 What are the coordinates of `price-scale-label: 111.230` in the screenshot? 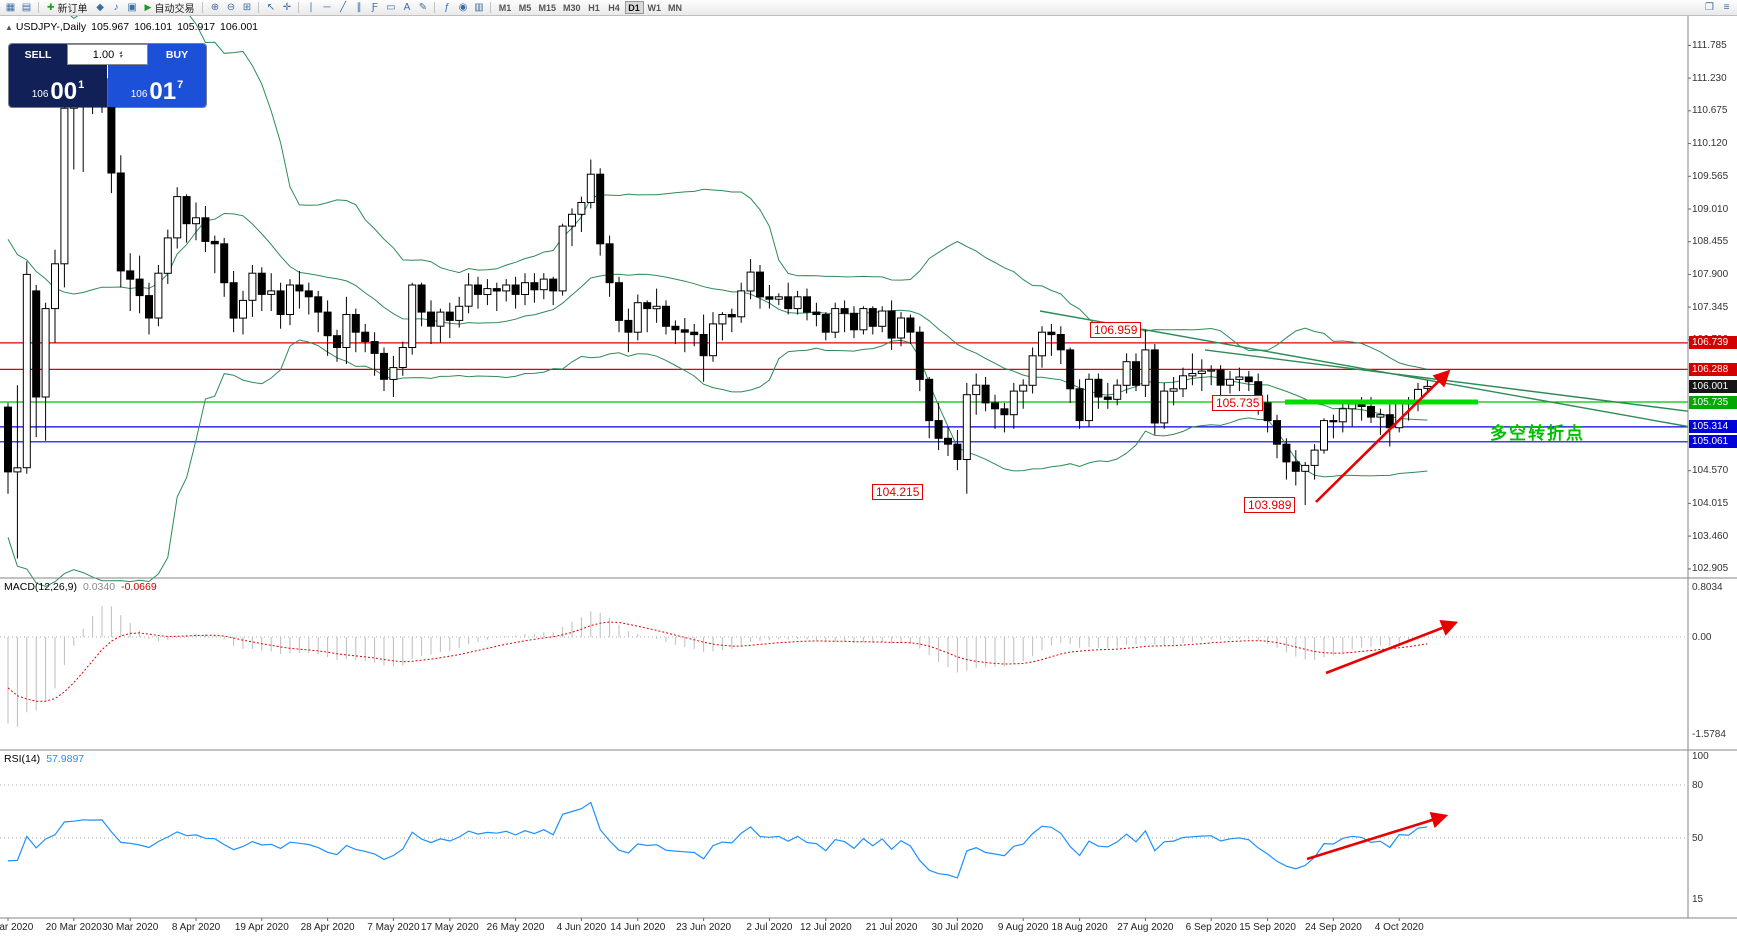 It's located at (1709, 78).